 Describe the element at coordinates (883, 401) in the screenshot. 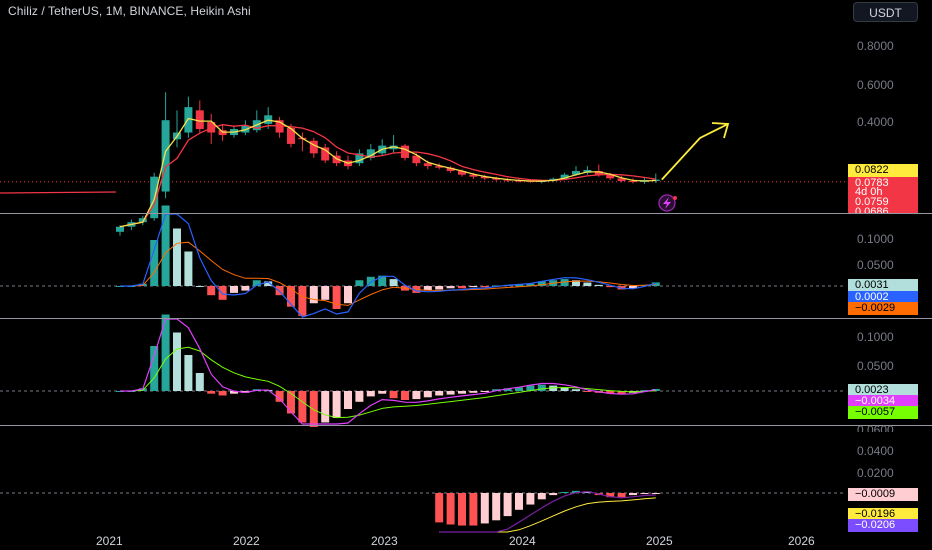

I see `macd2-line-label: −0.0034` at that location.